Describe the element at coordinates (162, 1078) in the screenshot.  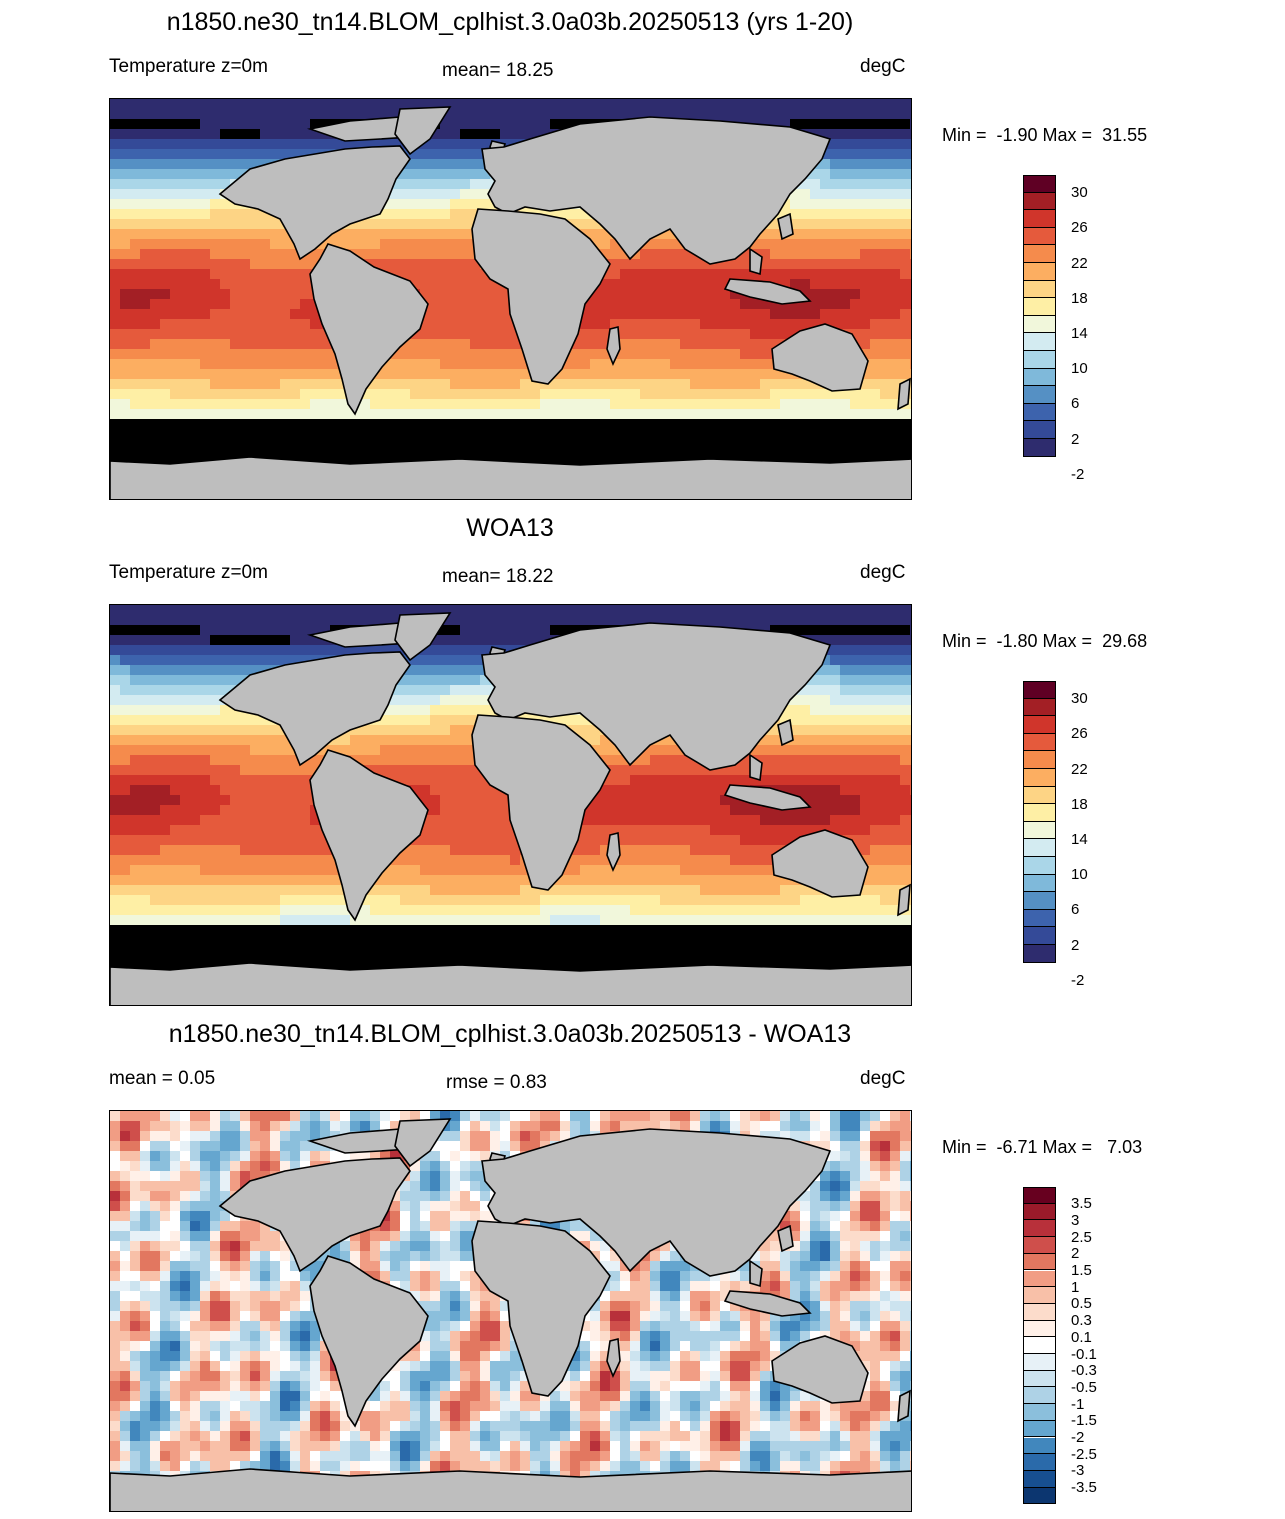
I see `mean-label: mean = 0.05` at that location.